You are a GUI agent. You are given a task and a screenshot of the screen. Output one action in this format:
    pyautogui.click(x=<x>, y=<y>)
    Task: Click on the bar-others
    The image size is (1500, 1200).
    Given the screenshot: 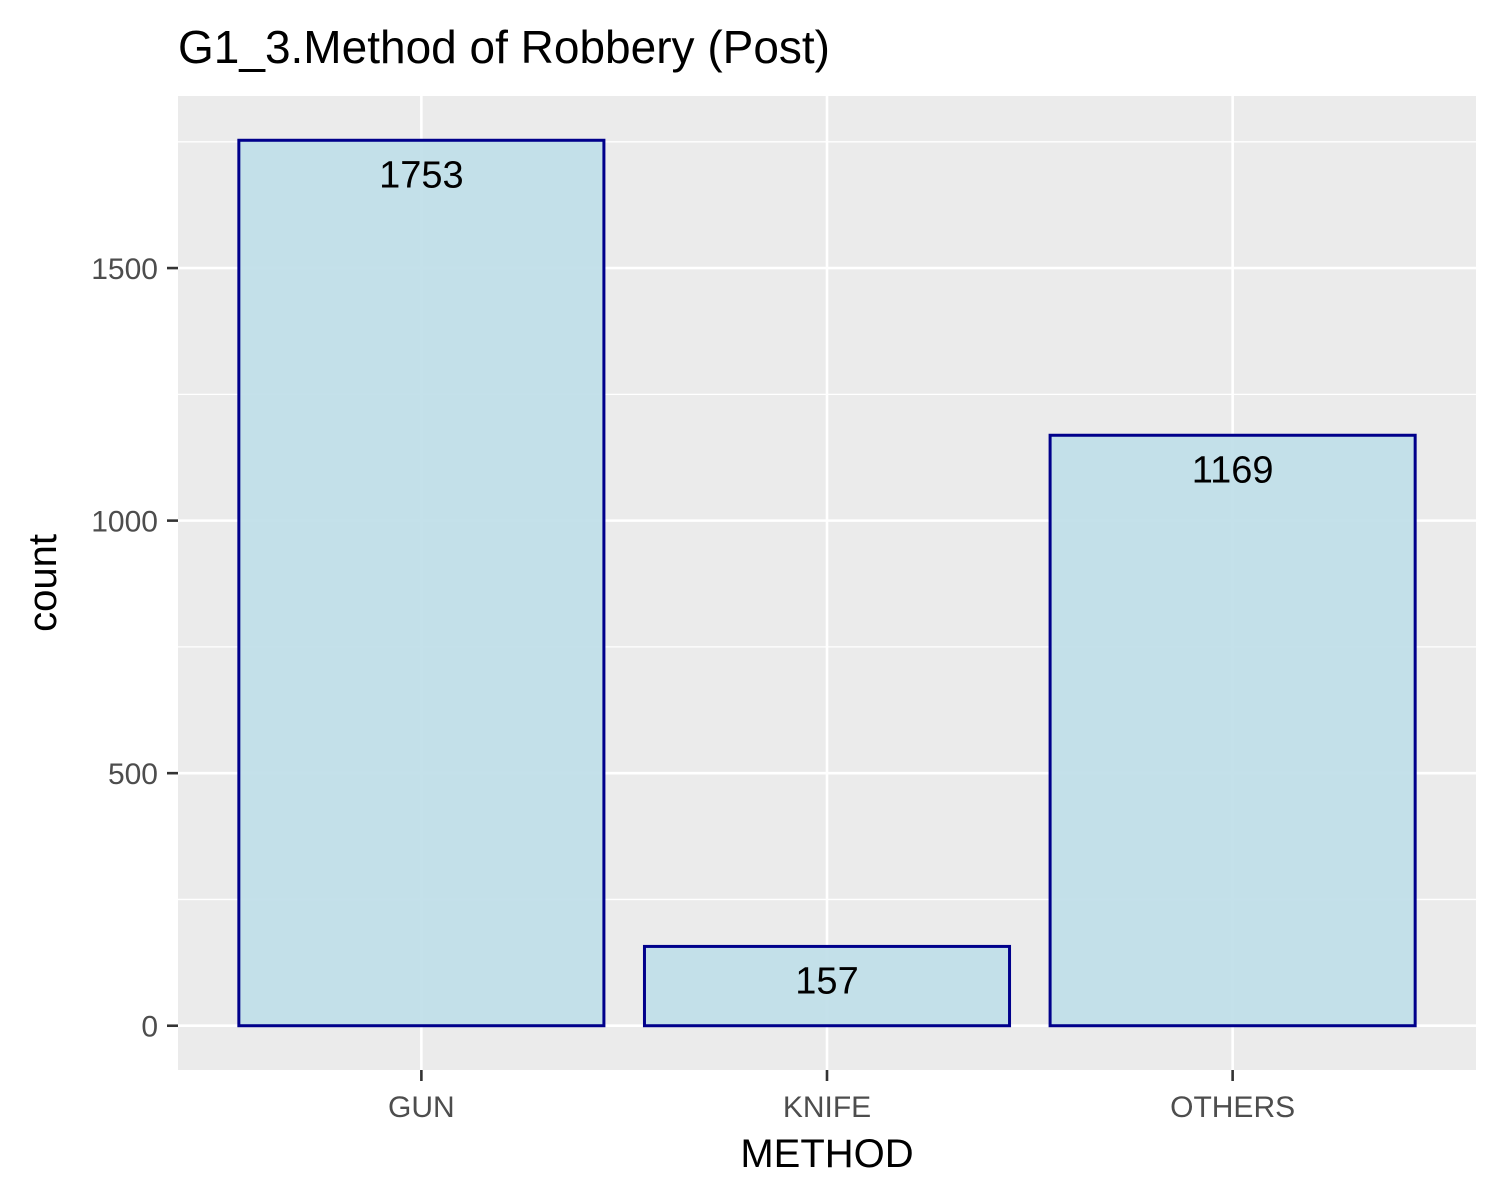 What is the action you would take?
    pyautogui.click(x=1232, y=730)
    